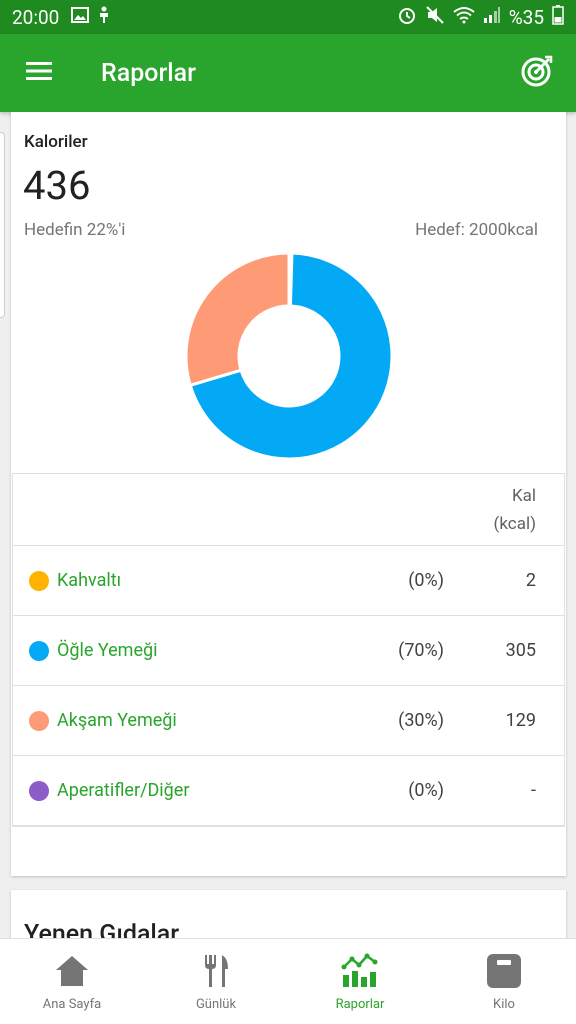 The height and width of the screenshot is (1024, 576). Describe the element at coordinates (421, 650) in the screenshot. I see `meal-percent: (70%)` at that location.